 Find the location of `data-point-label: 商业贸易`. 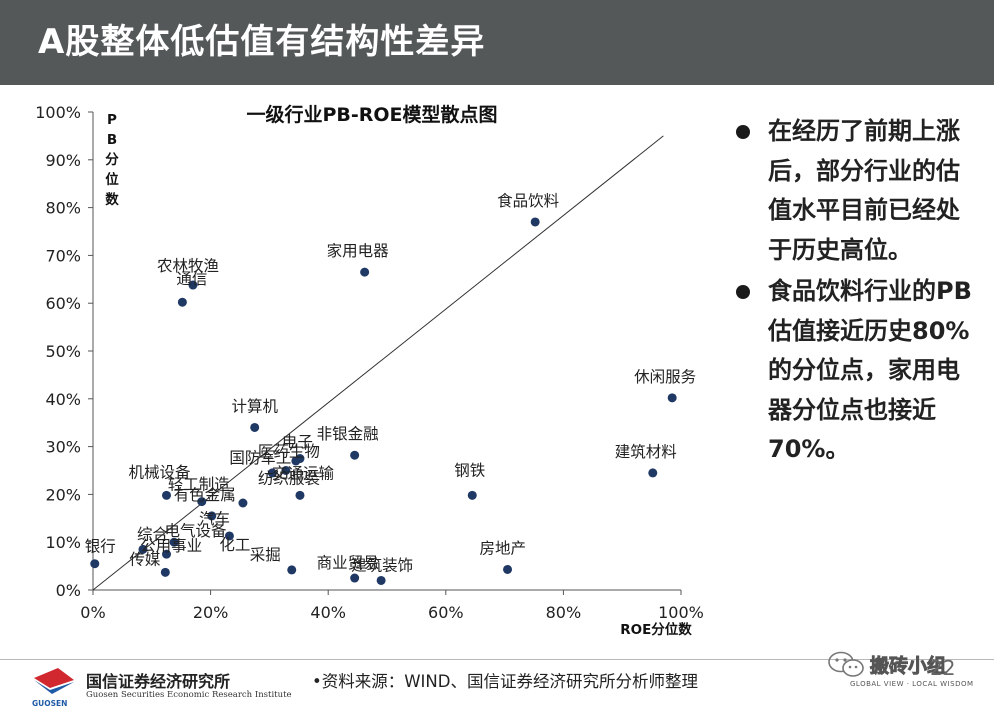

data-point-label: 商业贸易 is located at coordinates (348, 563).